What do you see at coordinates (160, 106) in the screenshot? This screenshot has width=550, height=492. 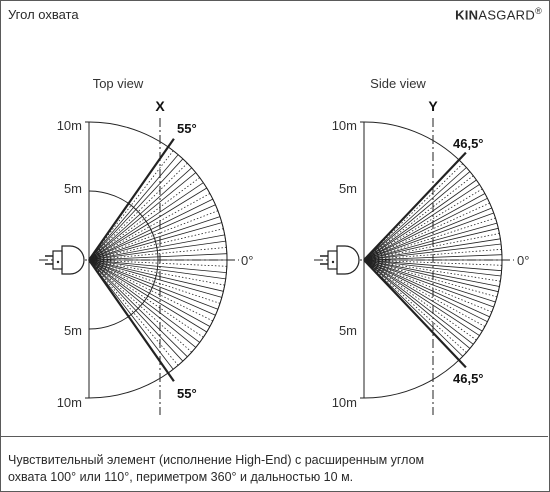 I see `top-axis-x-label: X` at bounding box center [160, 106].